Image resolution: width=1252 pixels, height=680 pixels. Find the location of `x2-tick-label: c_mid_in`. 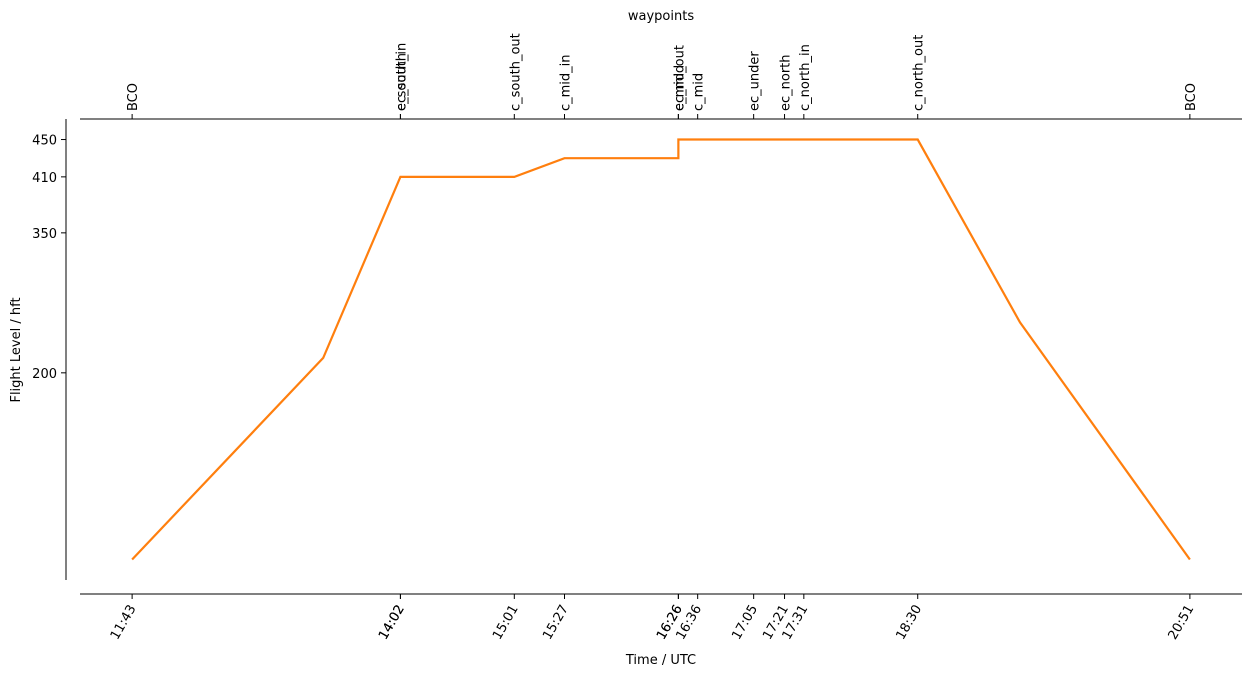

x2-tick-label: c_mid_in is located at coordinates (565, 82).